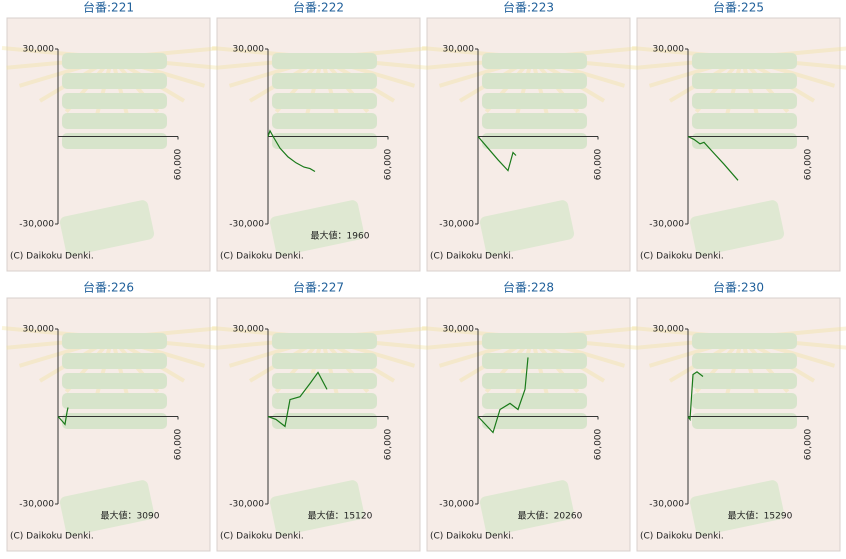 The width and height of the screenshot is (846, 559). Describe the element at coordinates (760, 516) in the screenshot. I see `max-value-label: 最大値：15290` at that location.